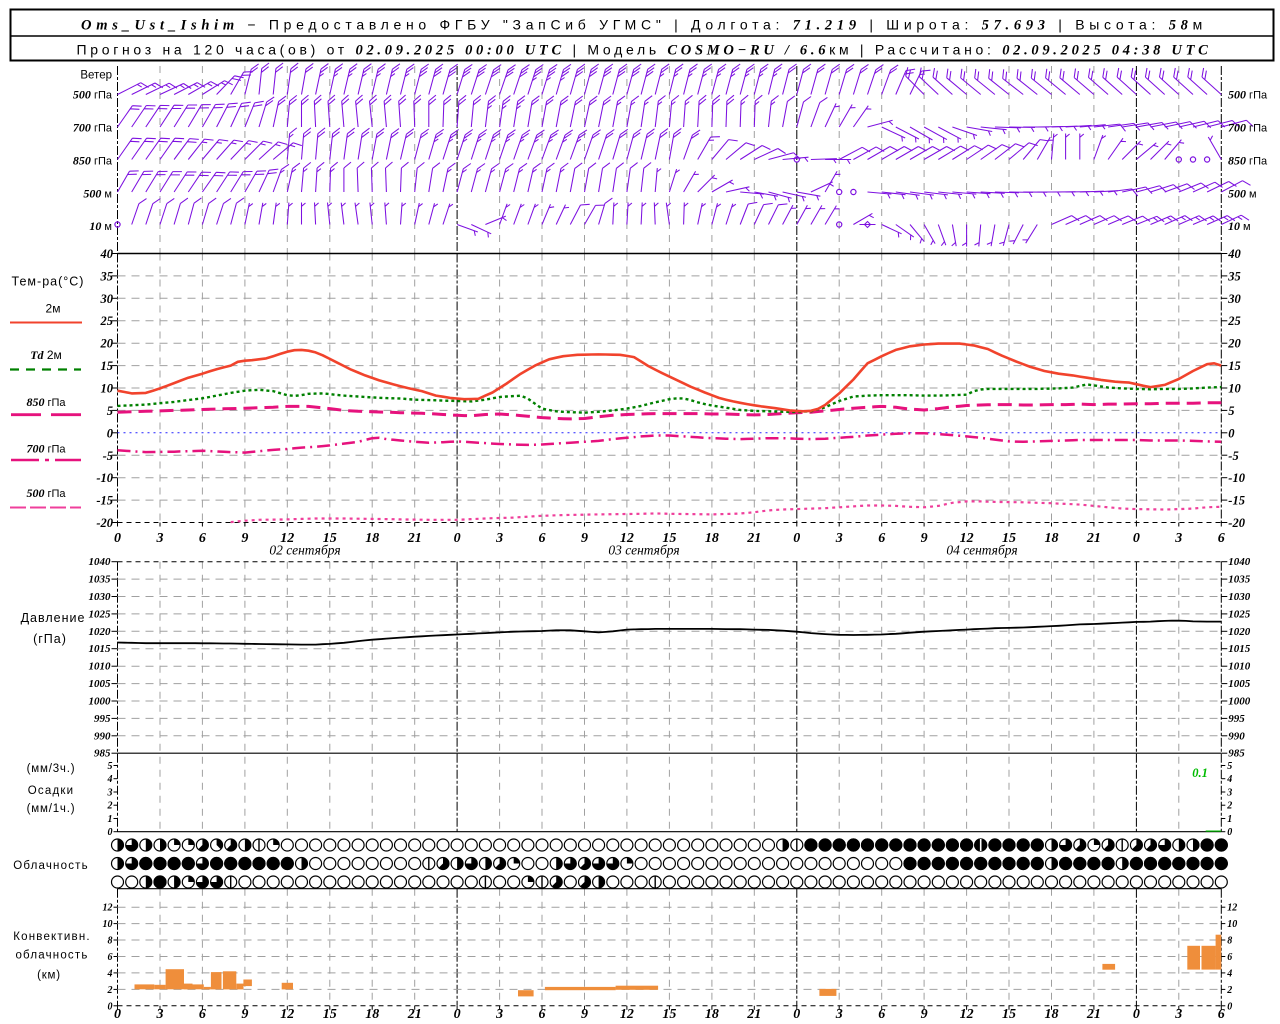 This screenshot has width=1280, height=1024. Describe the element at coordinates (100, 649) in the screenshot. I see `svg-text: 1015` at that location.